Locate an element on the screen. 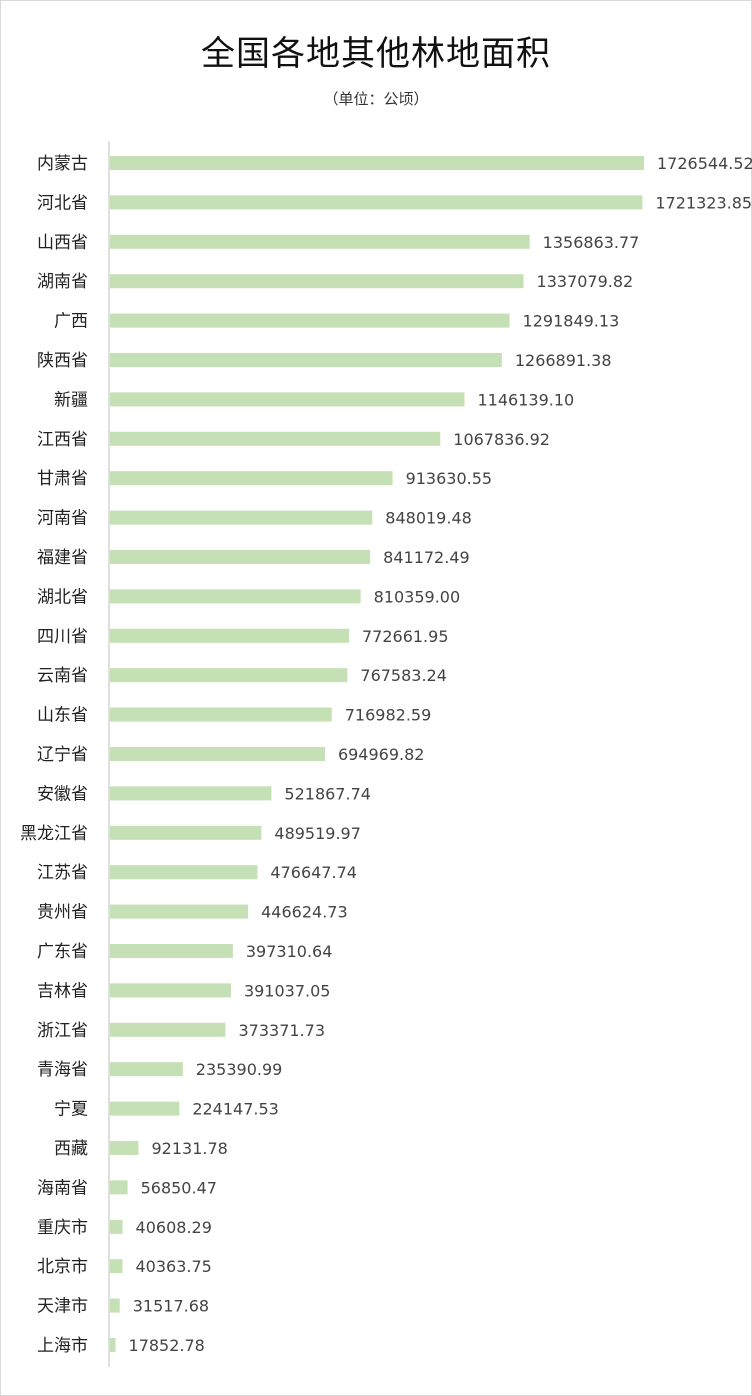  category-label: 青海省 is located at coordinates (62, 1070).